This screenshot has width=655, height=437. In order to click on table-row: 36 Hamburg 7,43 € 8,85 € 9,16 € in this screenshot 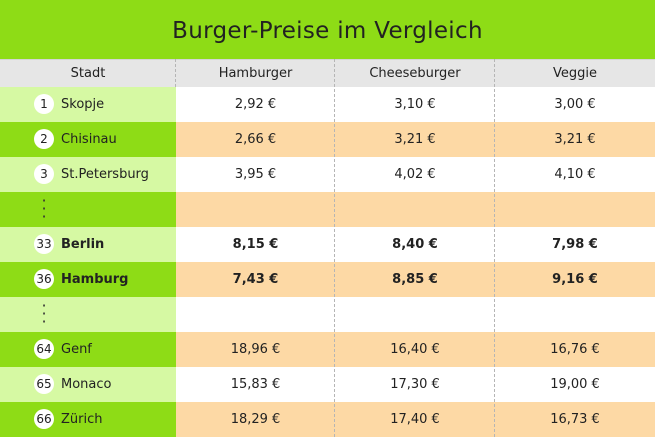, I will do `click(327, 279)`.